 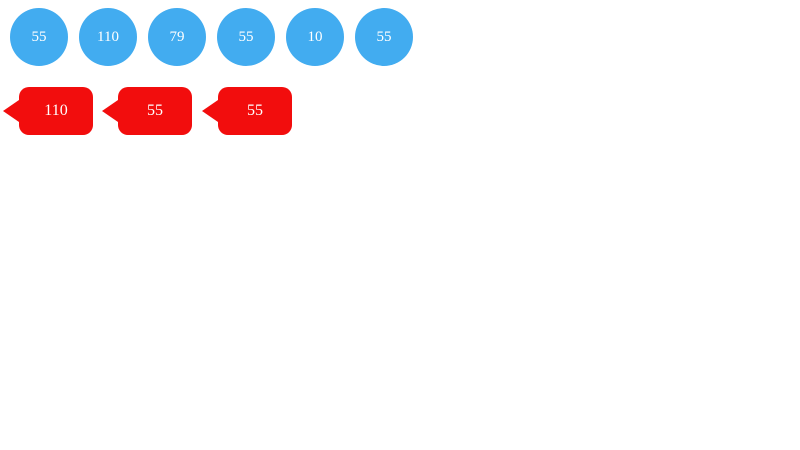 I want to click on node-value-label: 79, so click(x=177, y=36).